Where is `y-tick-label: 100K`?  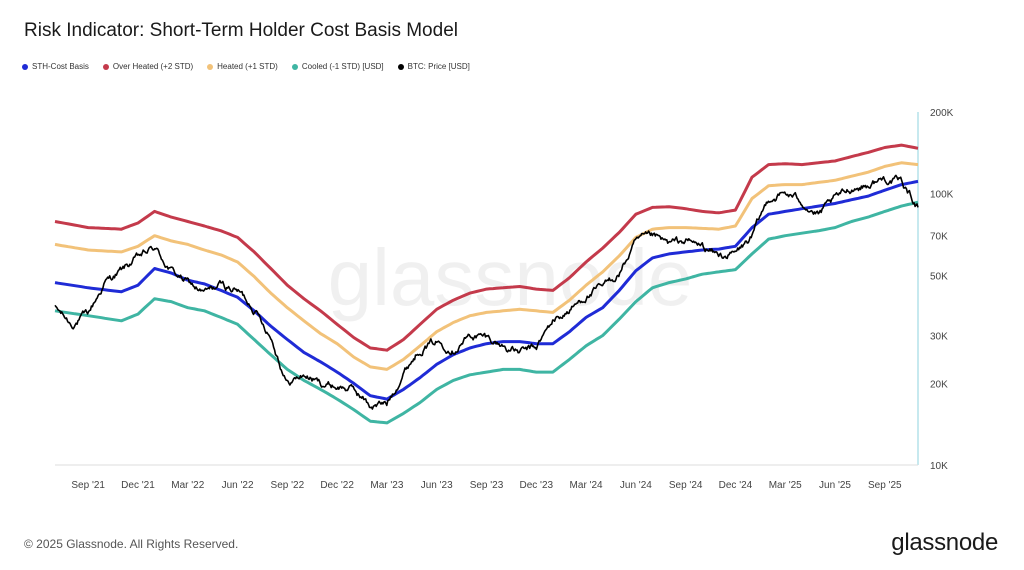 y-tick-label: 100K is located at coordinates (942, 195).